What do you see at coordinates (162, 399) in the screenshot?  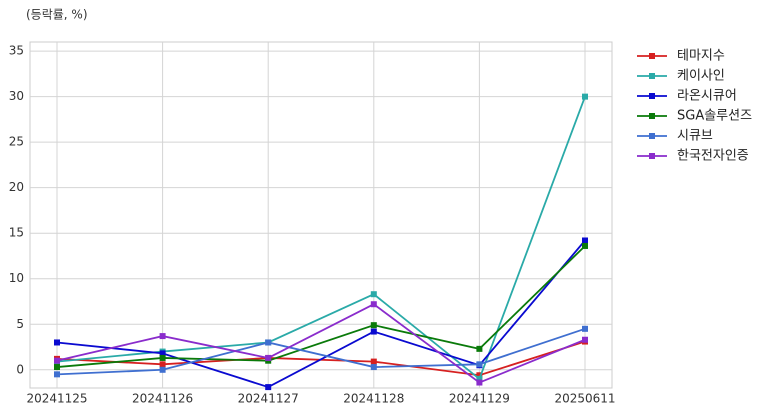 I see `x-tick-label: 20241126` at bounding box center [162, 399].